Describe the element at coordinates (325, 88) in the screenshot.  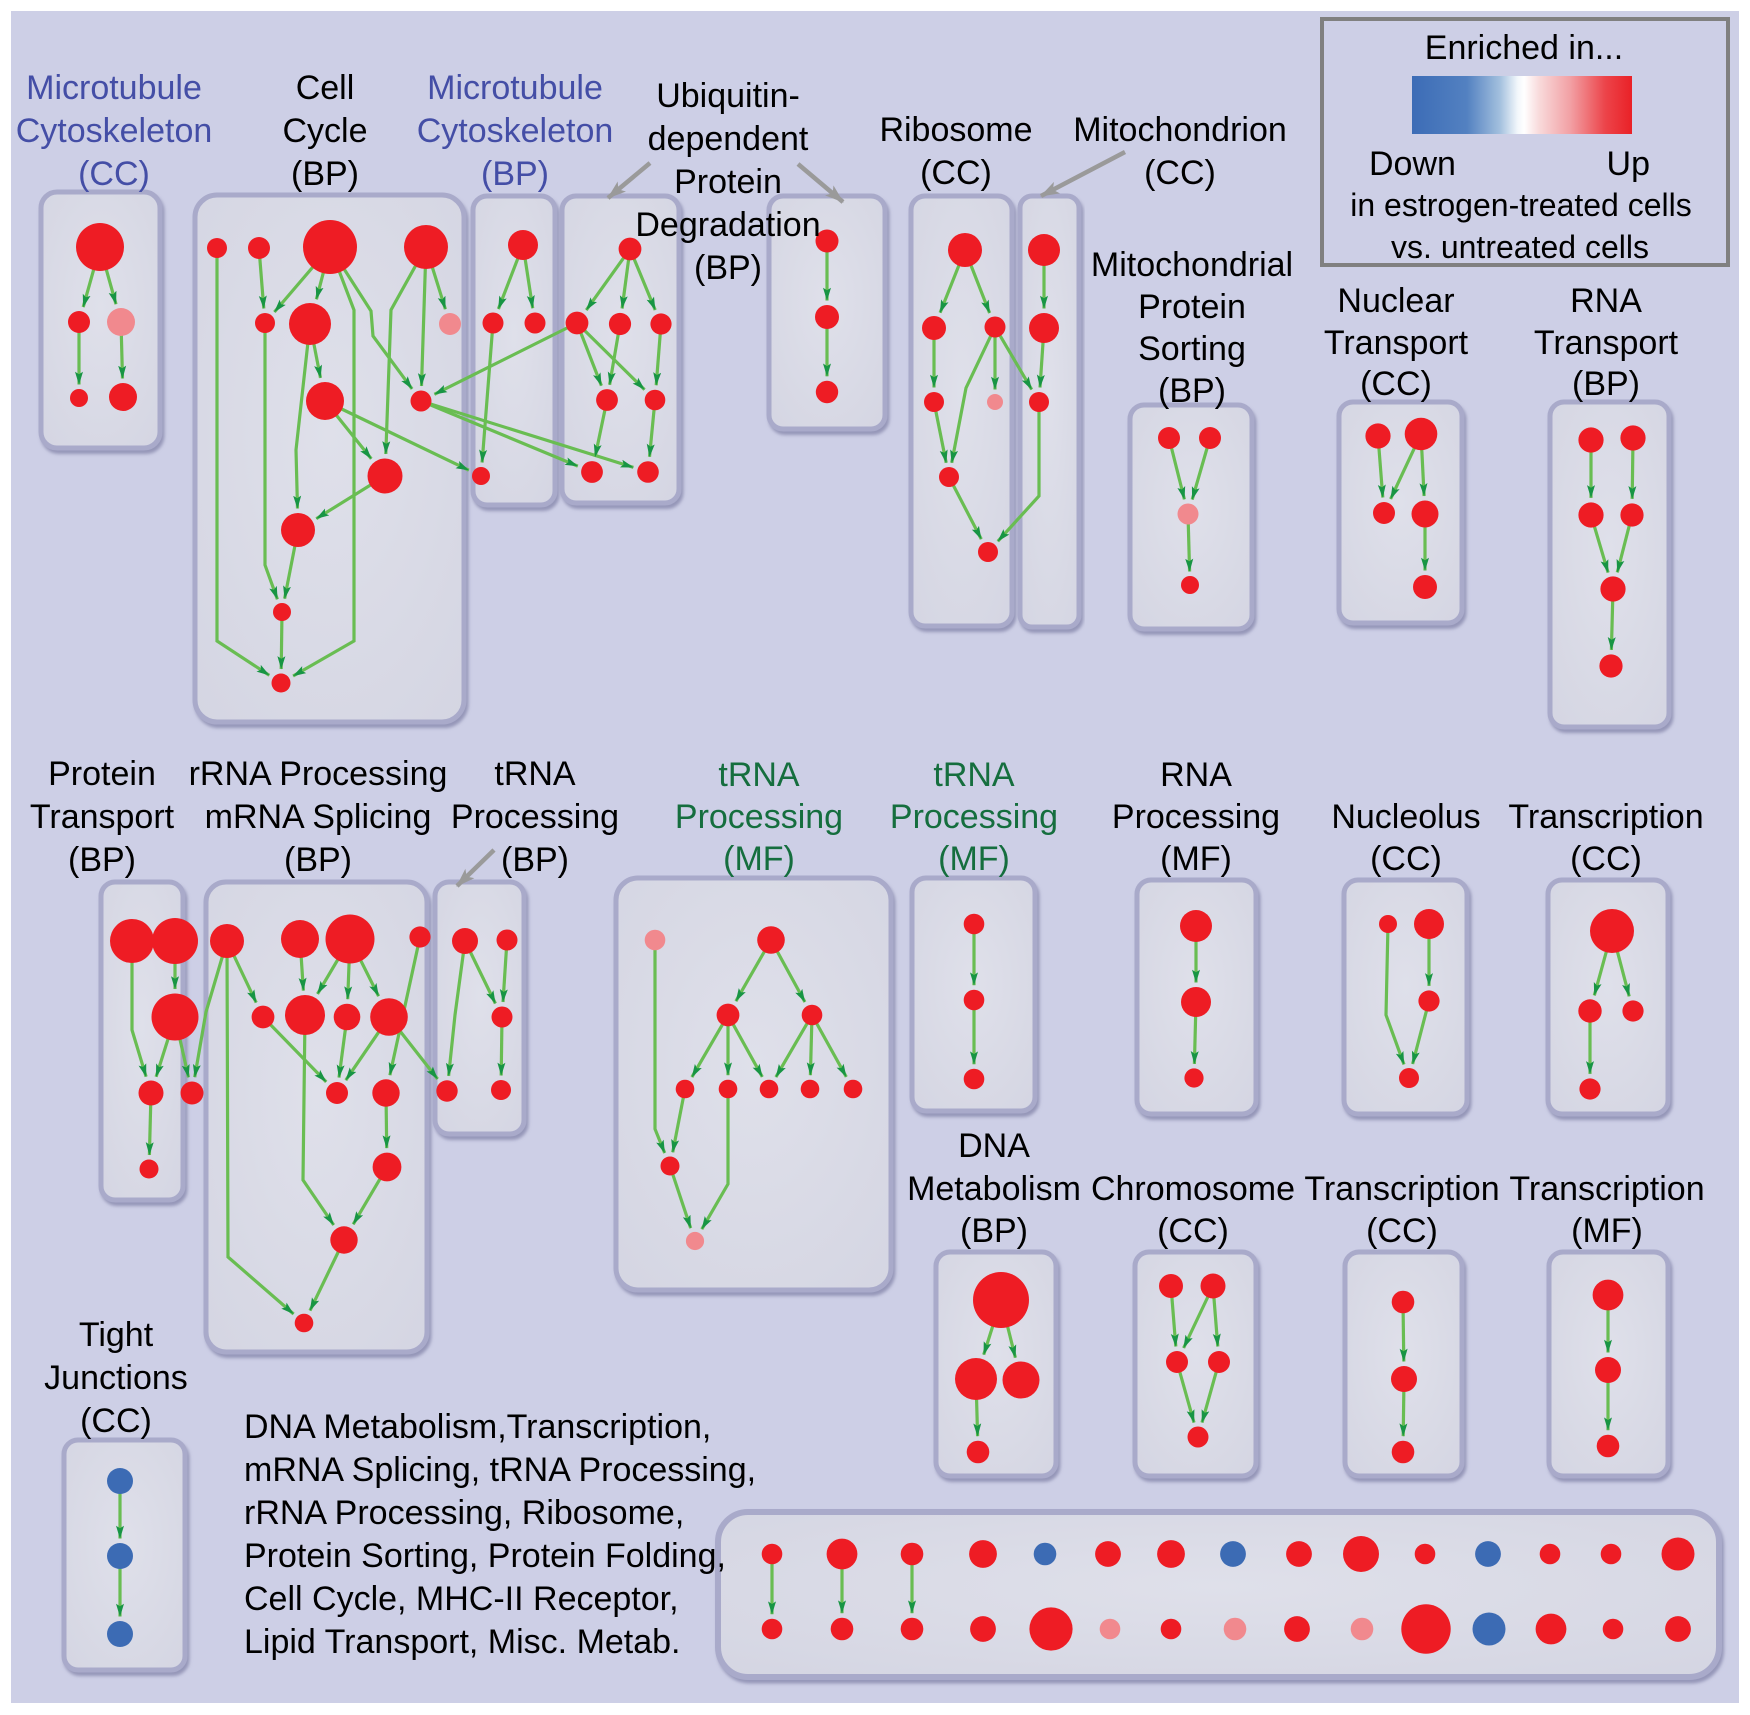
I see `svg-text: Cell` at that location.